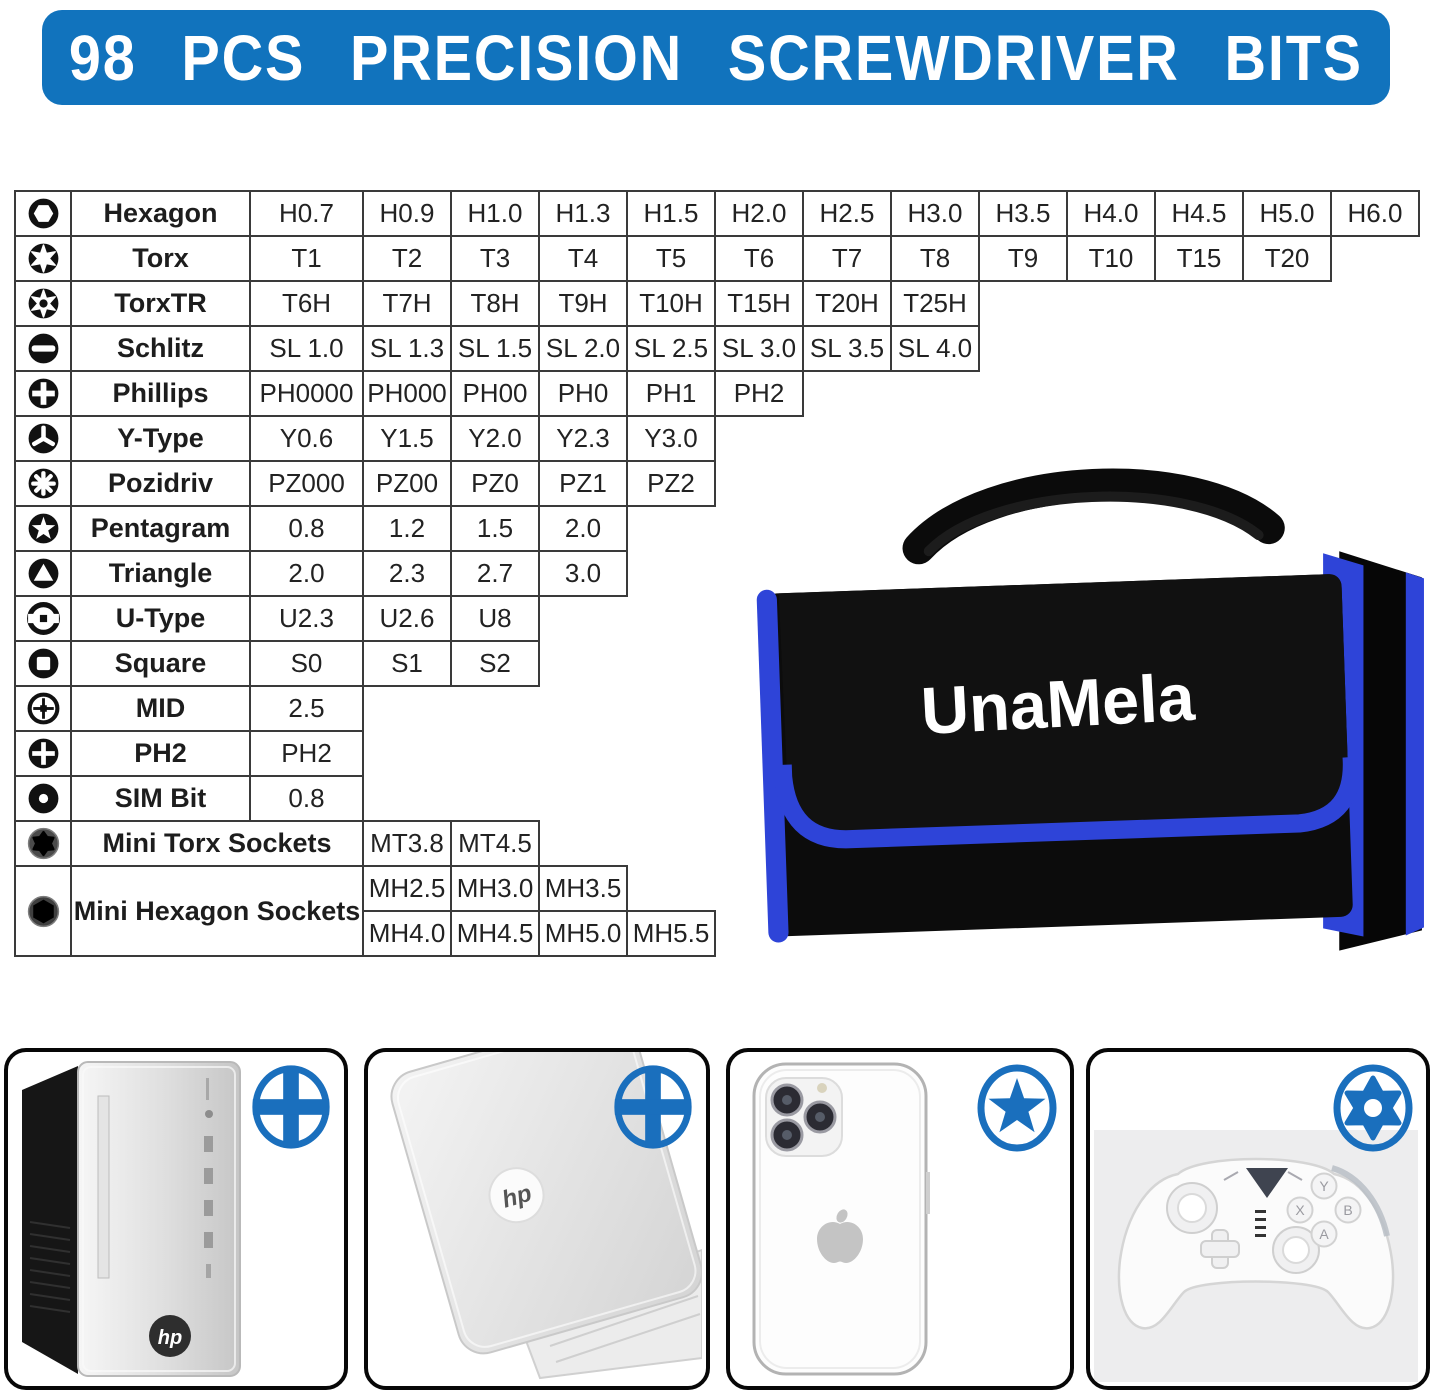  What do you see at coordinates (306, 438) in the screenshot?
I see `bit-size-cell: Y0.6` at bounding box center [306, 438].